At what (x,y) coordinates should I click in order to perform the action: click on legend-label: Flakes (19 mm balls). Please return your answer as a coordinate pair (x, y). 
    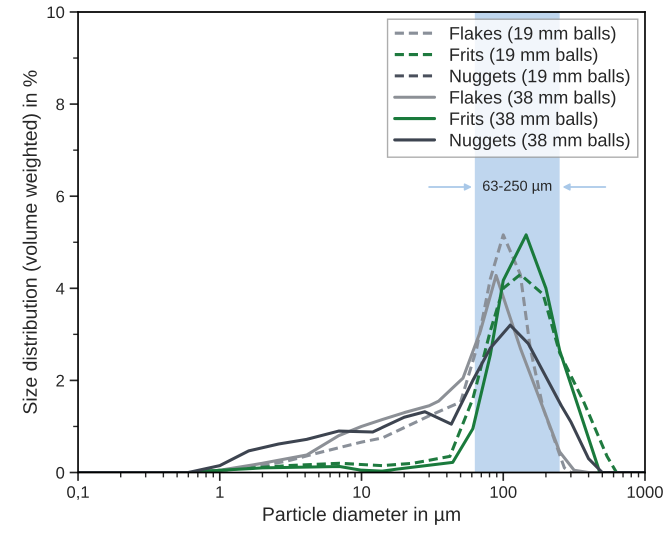
    Looking at the image, I should click on (533, 35).